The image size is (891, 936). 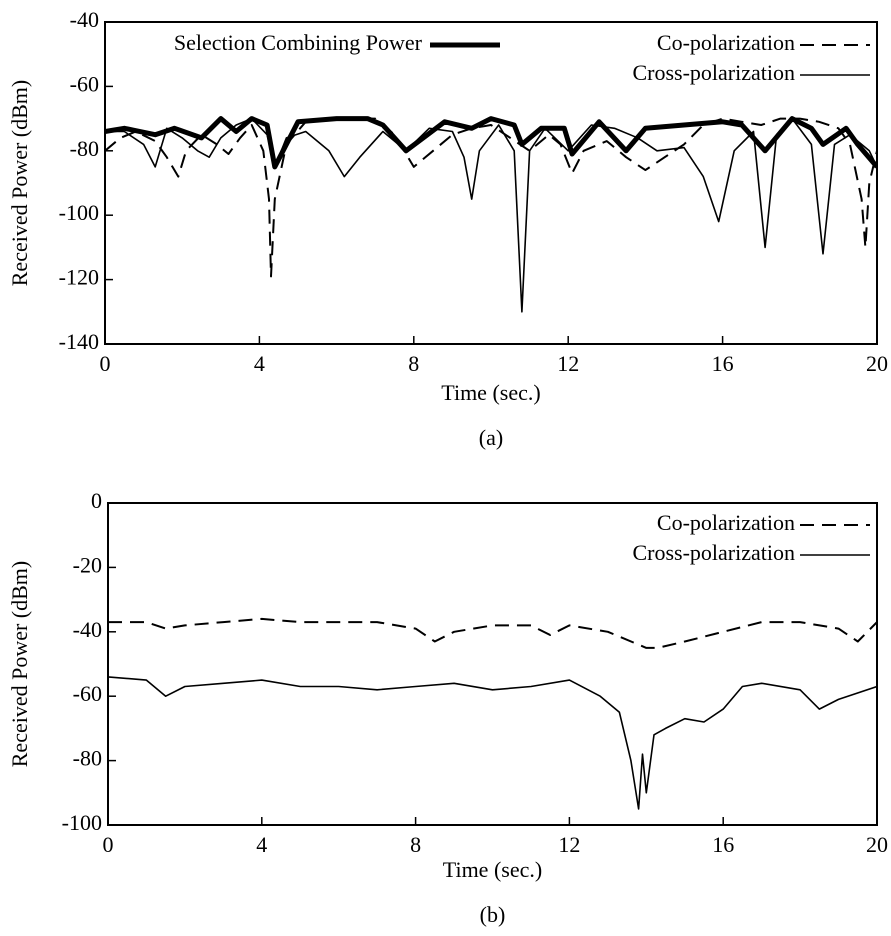 What do you see at coordinates (87, 564) in the screenshot?
I see `y-tick-label: -20` at bounding box center [87, 564].